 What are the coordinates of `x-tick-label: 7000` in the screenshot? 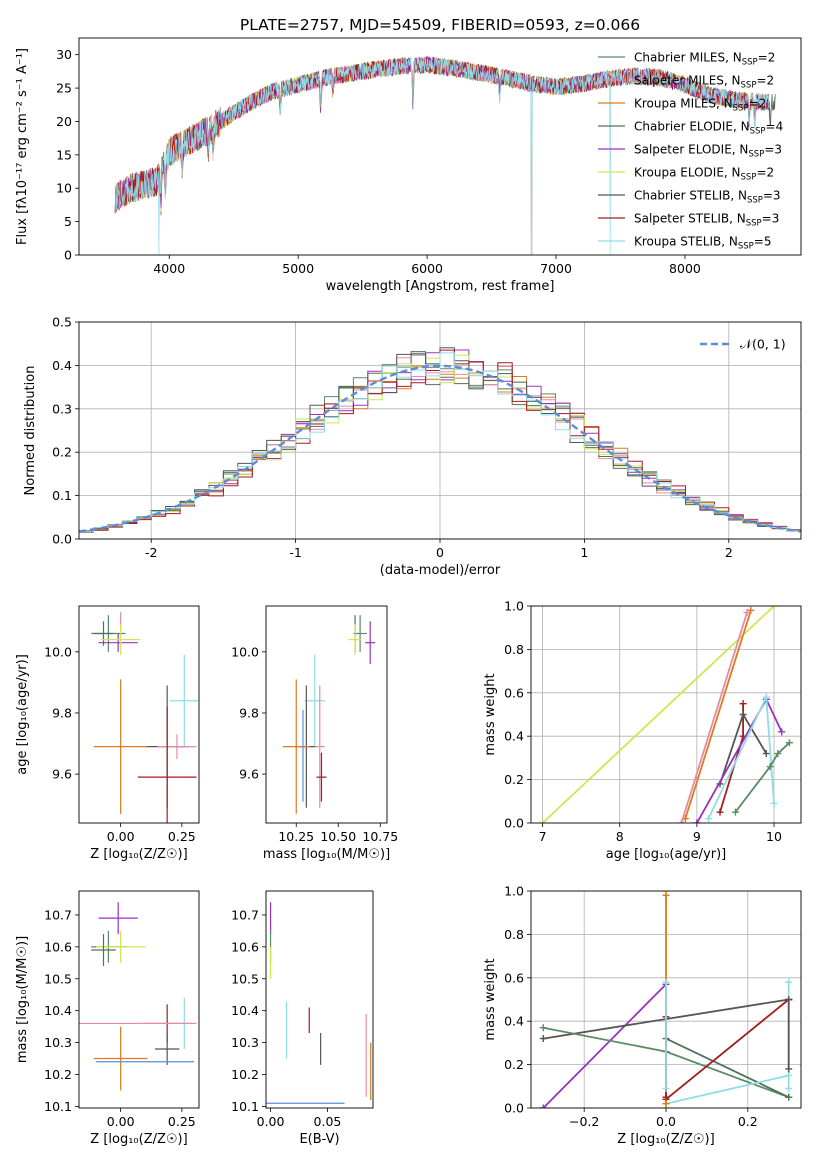 It's located at (556, 268).